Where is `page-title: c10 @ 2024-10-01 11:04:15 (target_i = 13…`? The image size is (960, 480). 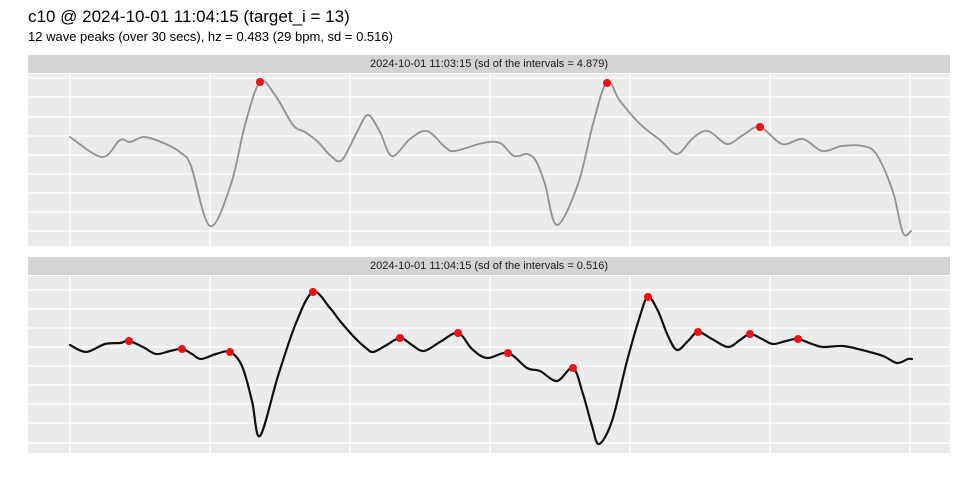 page-title: c10 @ 2024-10-01 11:04:15 (target_i = 13… is located at coordinates (189, 16).